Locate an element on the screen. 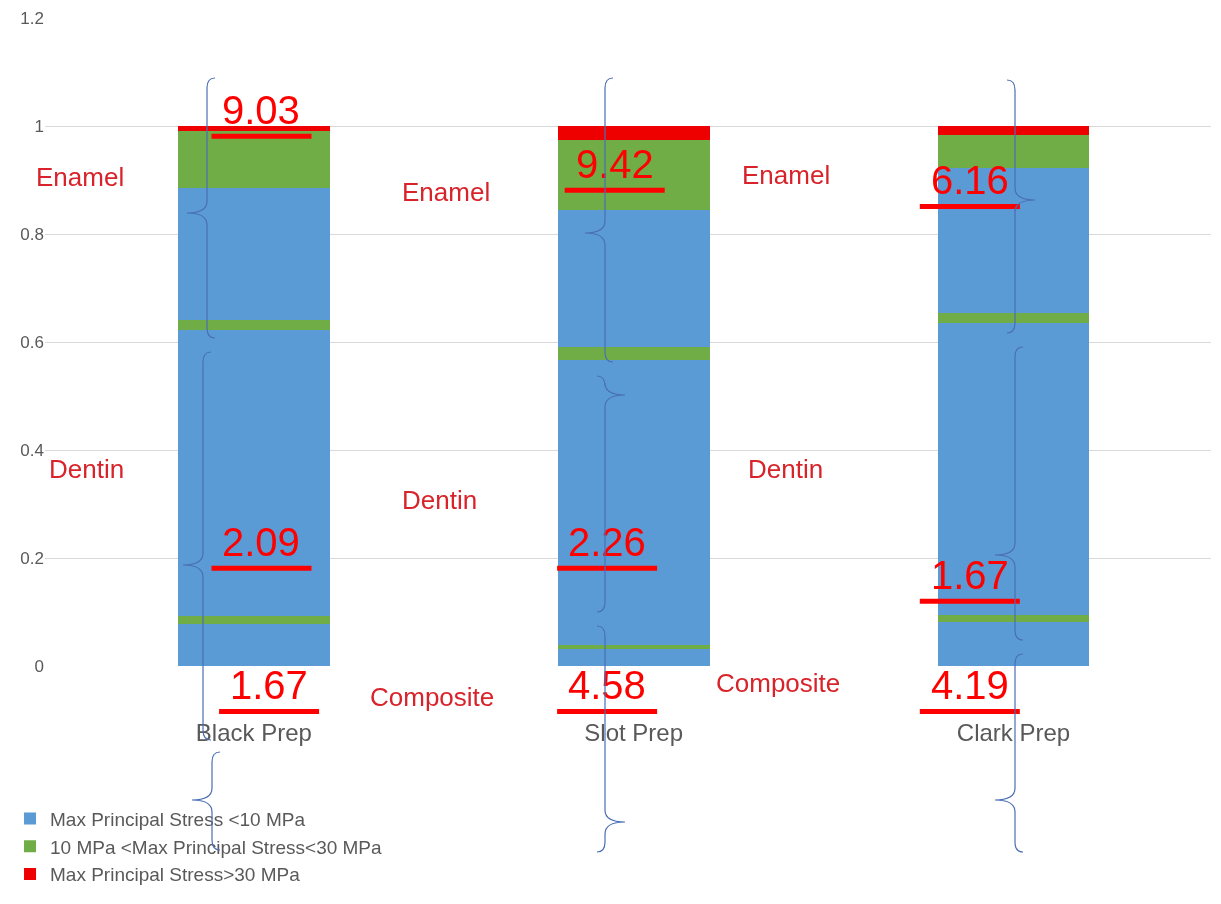 Image resolution: width=1221 pixels, height=904 pixels. annotation: 4.19 is located at coordinates (970, 685).